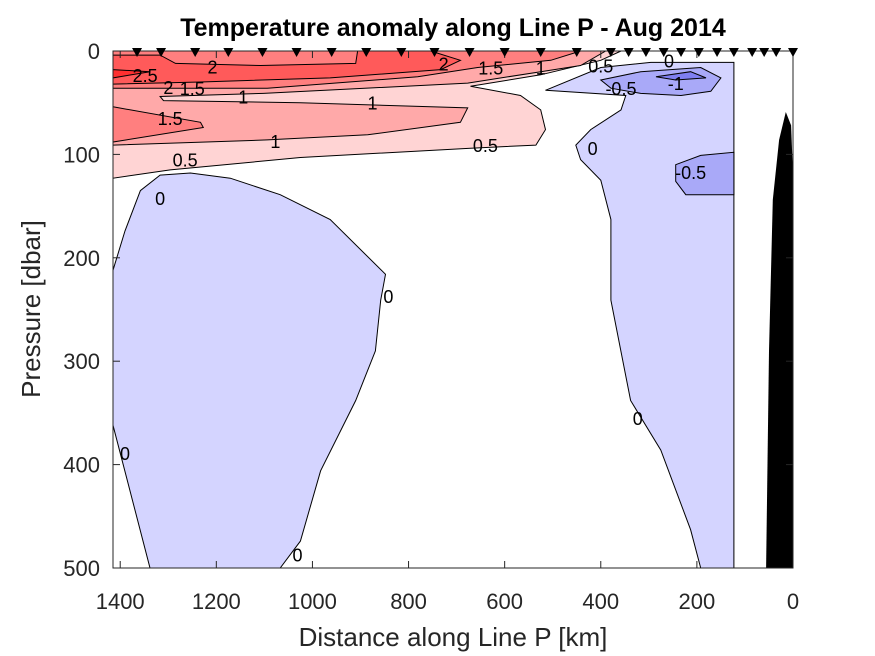  What do you see at coordinates (31, 309) in the screenshot?
I see `y-axis-label: Pressure [dbar]` at bounding box center [31, 309].